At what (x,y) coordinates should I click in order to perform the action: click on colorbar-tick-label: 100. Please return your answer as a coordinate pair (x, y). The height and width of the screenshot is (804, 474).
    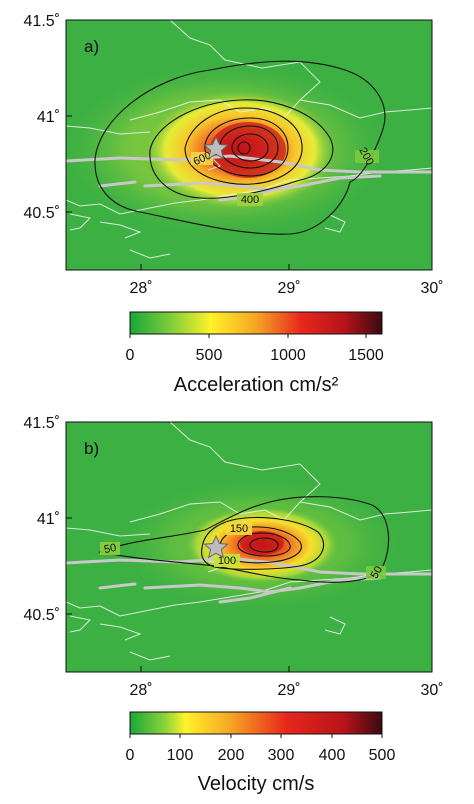
    Looking at the image, I should click on (180, 755).